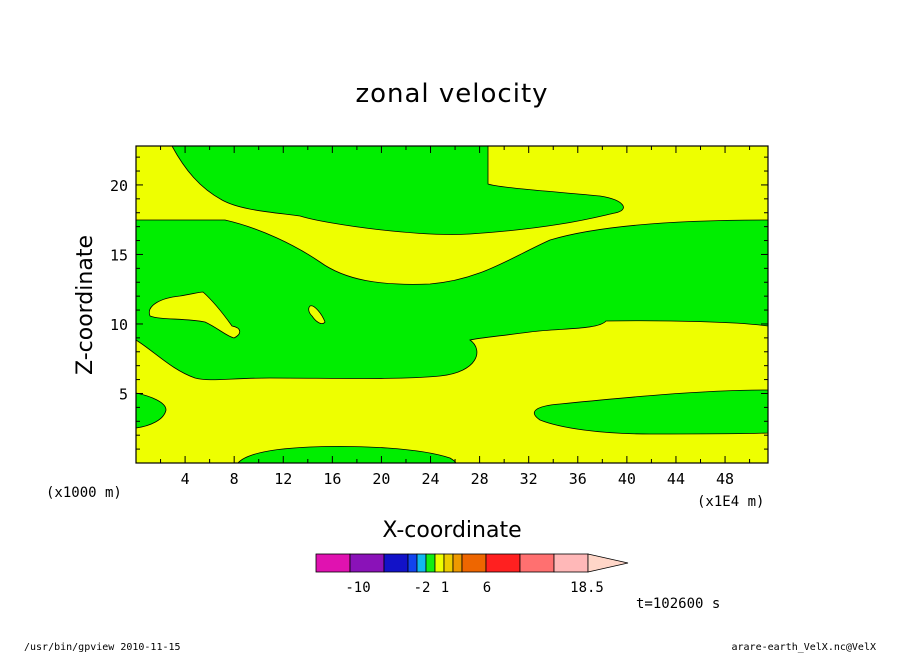 This screenshot has height=654, width=904. I want to click on x-tick-label: 28, so click(480, 479).